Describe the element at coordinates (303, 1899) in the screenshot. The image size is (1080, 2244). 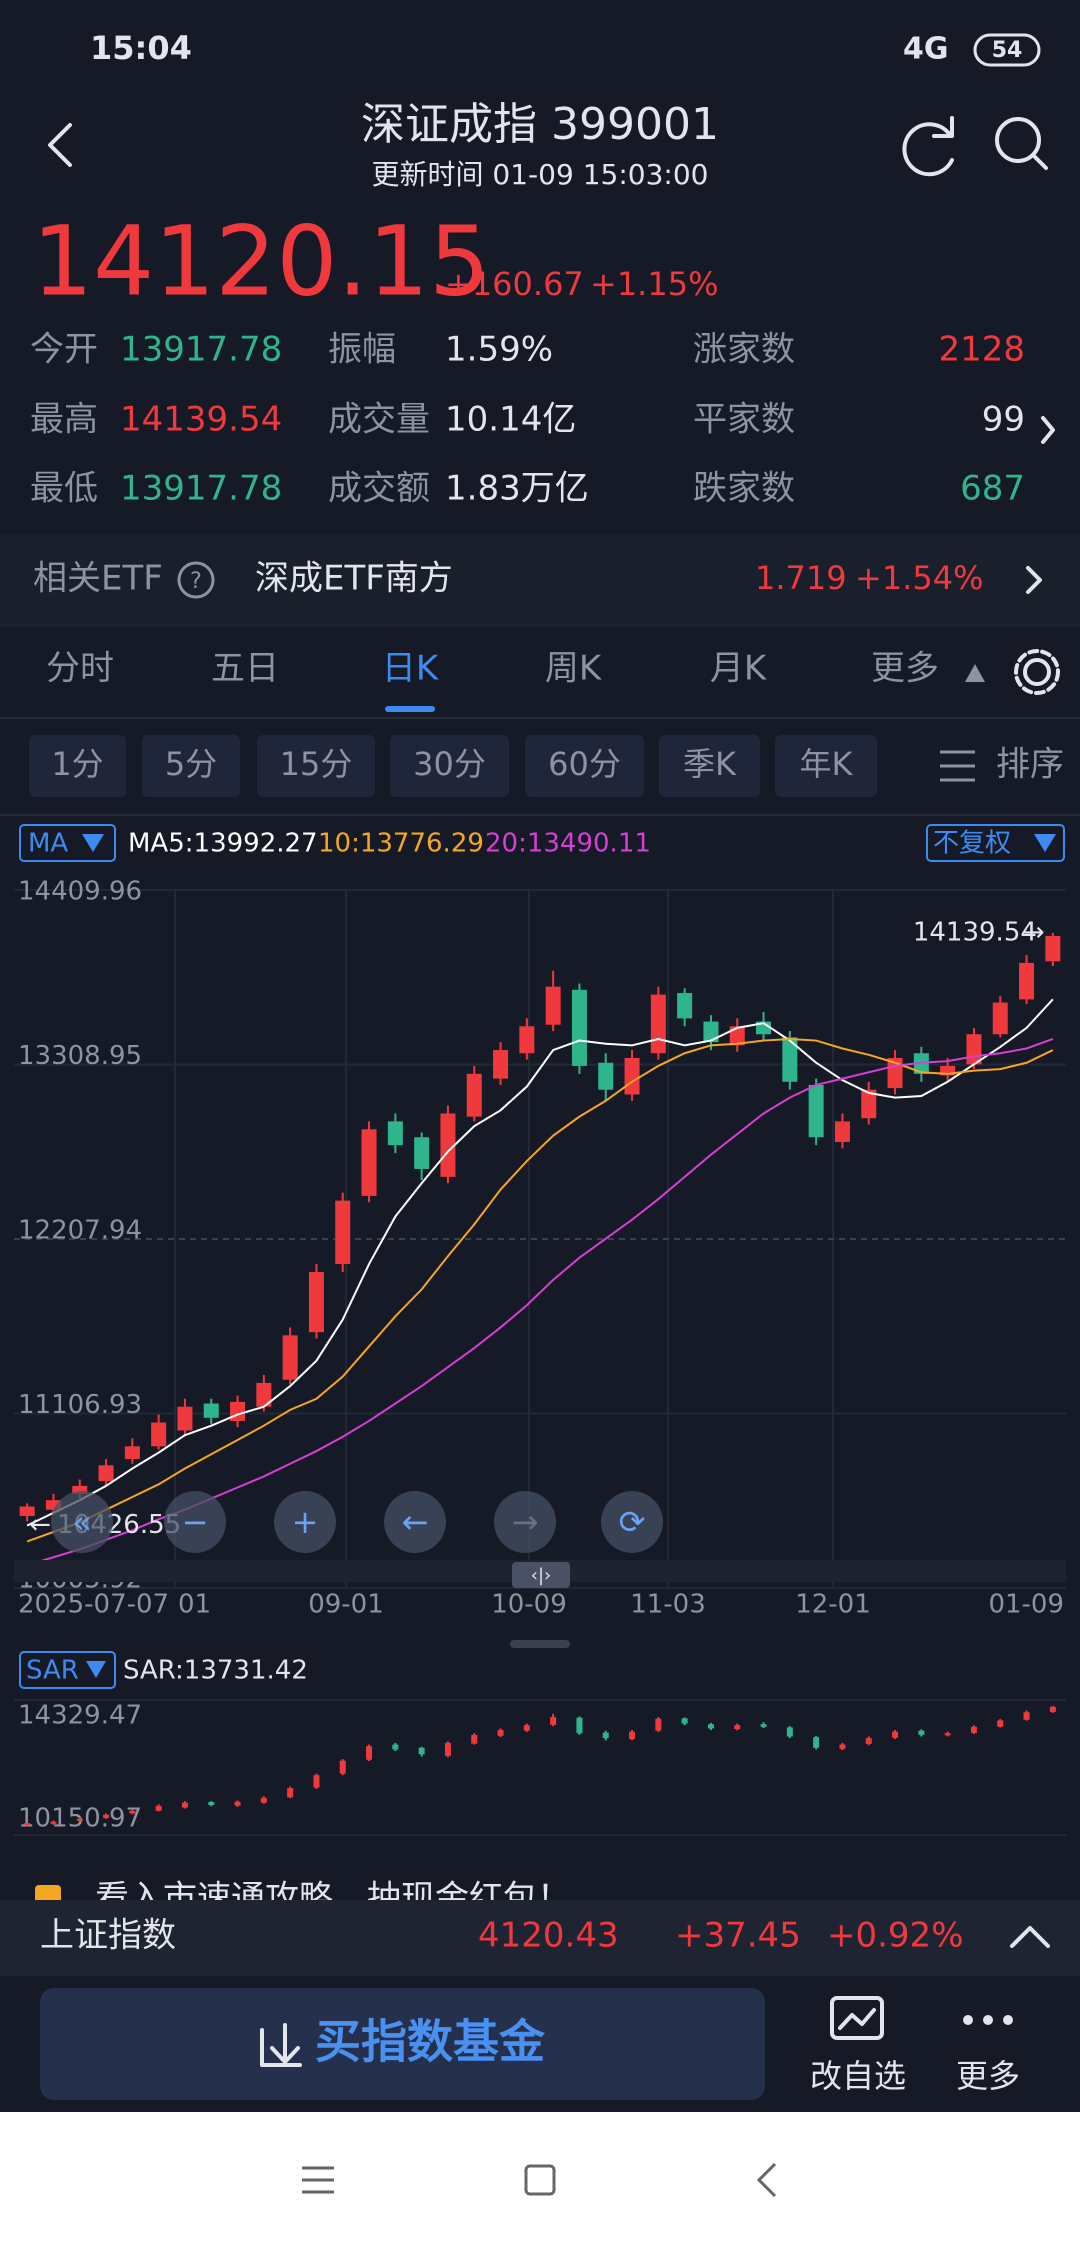
I see `banner: 看入市速通攻略，抽现金红包！` at that location.